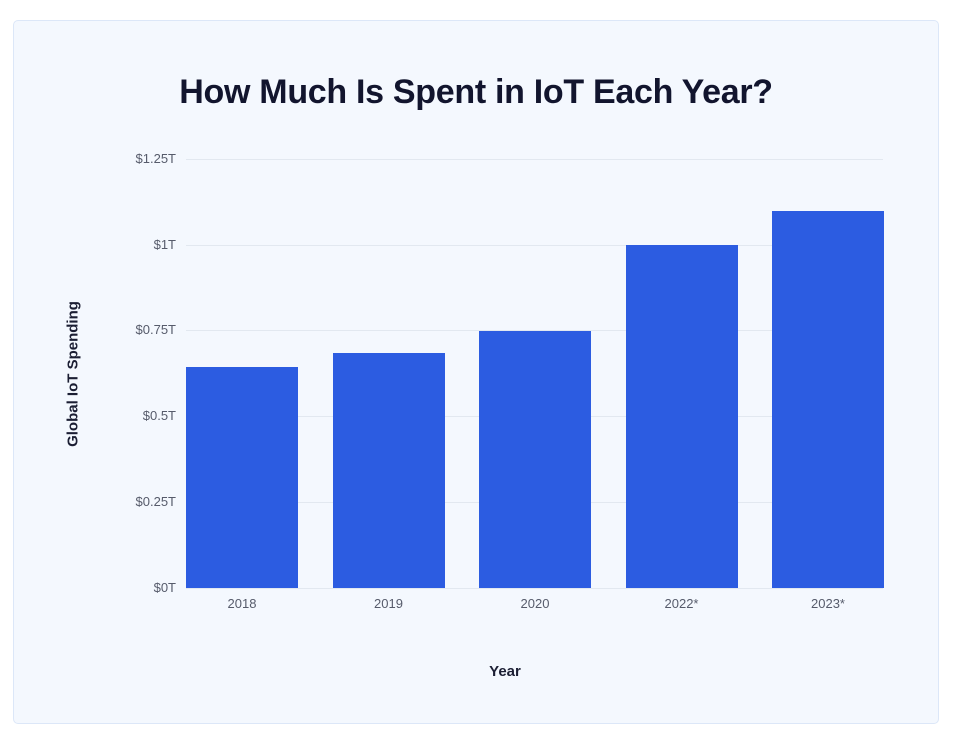  What do you see at coordinates (828, 399) in the screenshot?
I see `bar-2023-projected` at bounding box center [828, 399].